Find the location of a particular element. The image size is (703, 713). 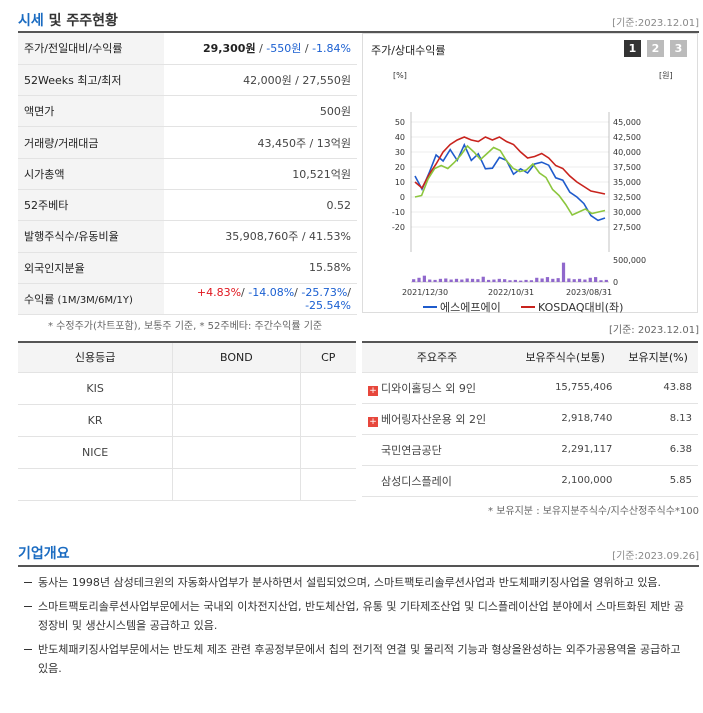

sep: / is located at coordinates (245, 293).